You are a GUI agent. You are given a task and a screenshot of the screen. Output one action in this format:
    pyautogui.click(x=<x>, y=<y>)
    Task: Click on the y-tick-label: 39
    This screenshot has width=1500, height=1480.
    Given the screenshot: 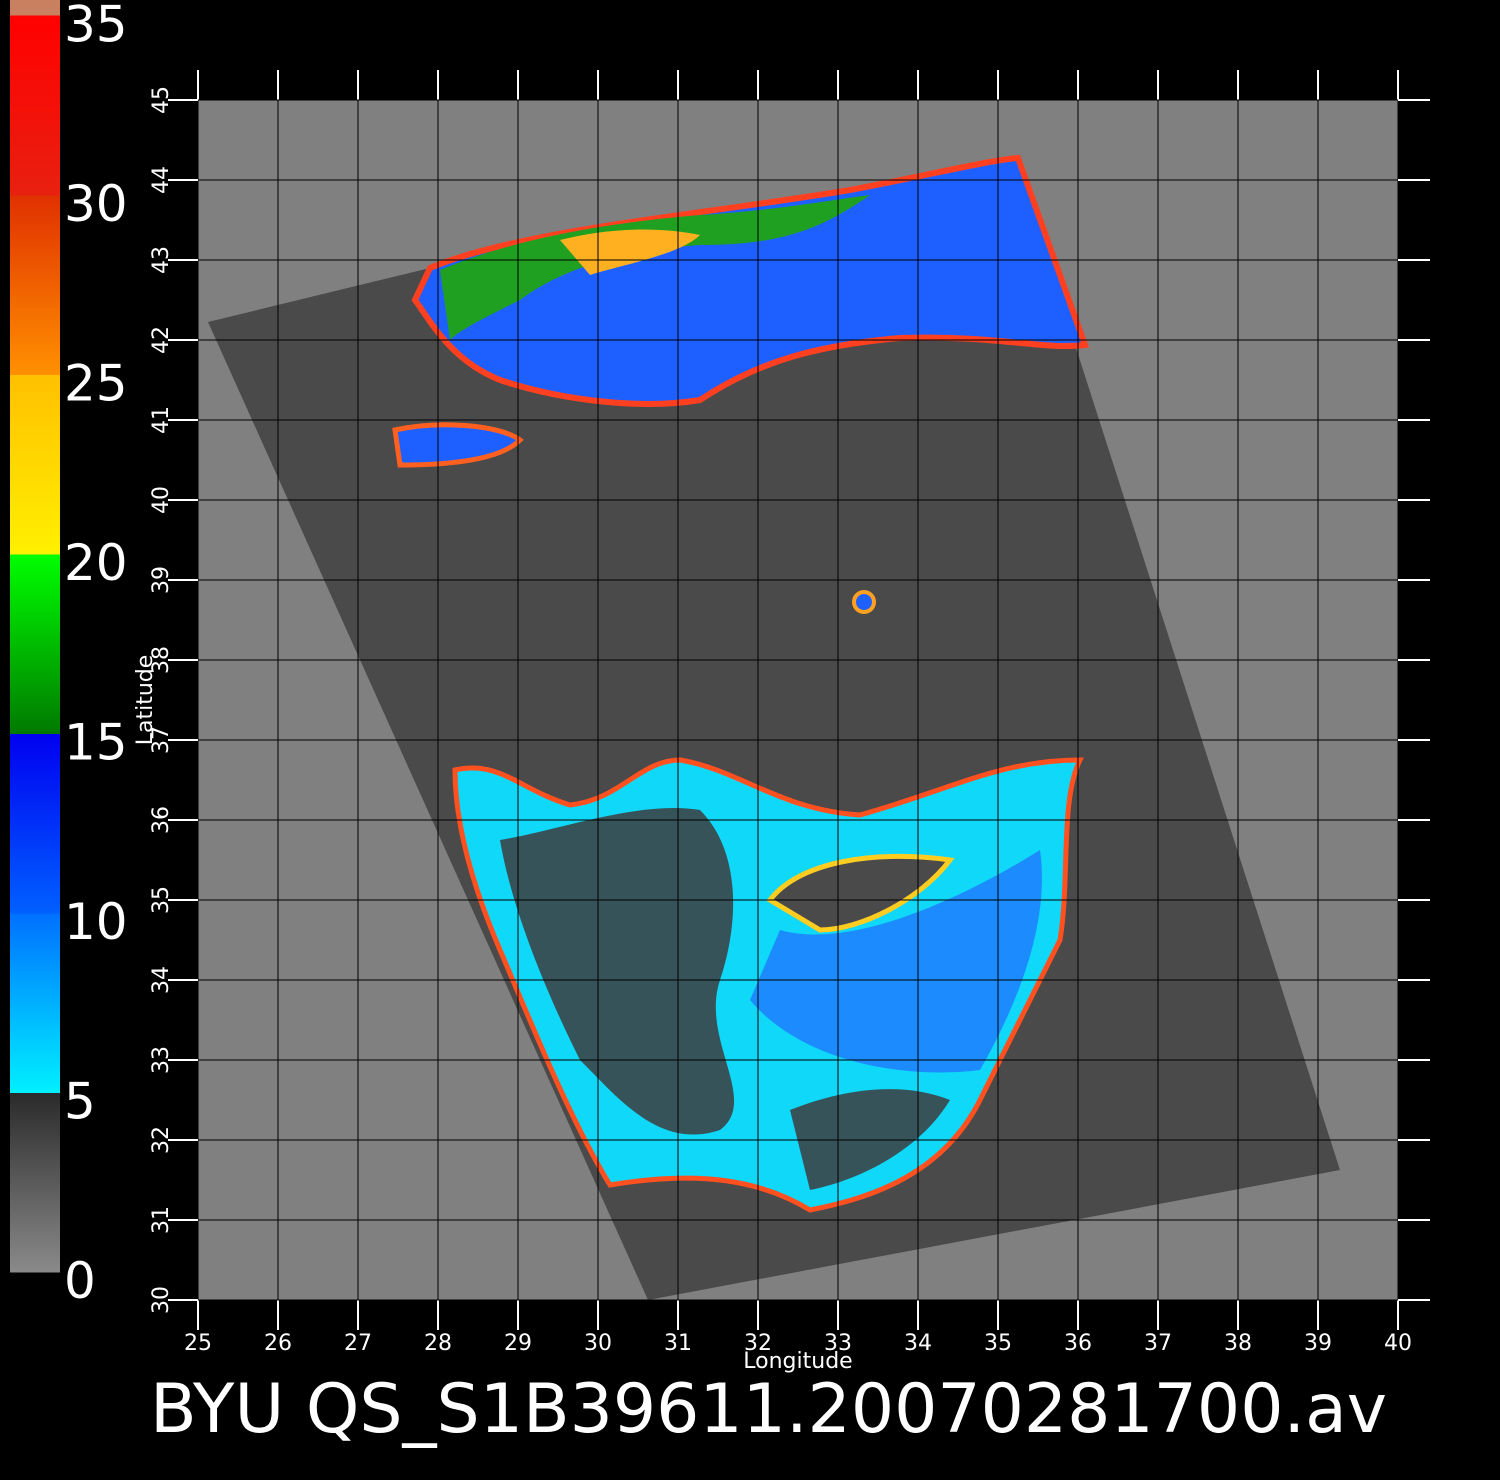 What is the action you would take?
    pyautogui.click(x=161, y=580)
    